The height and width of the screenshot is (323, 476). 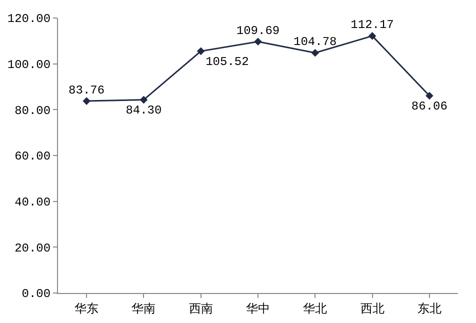 What do you see at coordinates (29, 65) in the screenshot?
I see `y-tick-label: 100.00` at bounding box center [29, 65].